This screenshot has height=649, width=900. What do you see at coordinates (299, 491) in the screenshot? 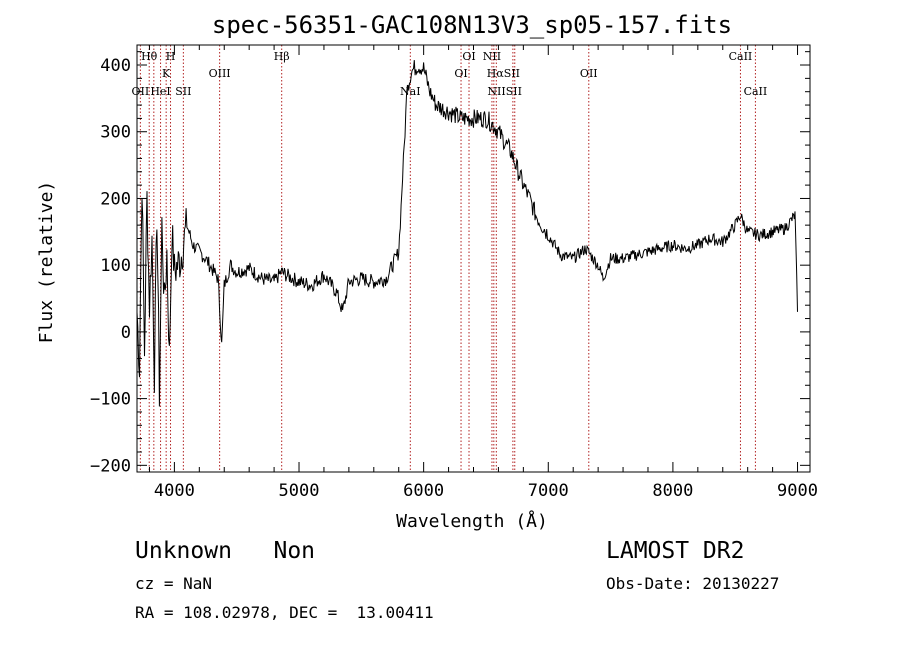
I see `x-tick-label: 5000` at bounding box center [299, 491].